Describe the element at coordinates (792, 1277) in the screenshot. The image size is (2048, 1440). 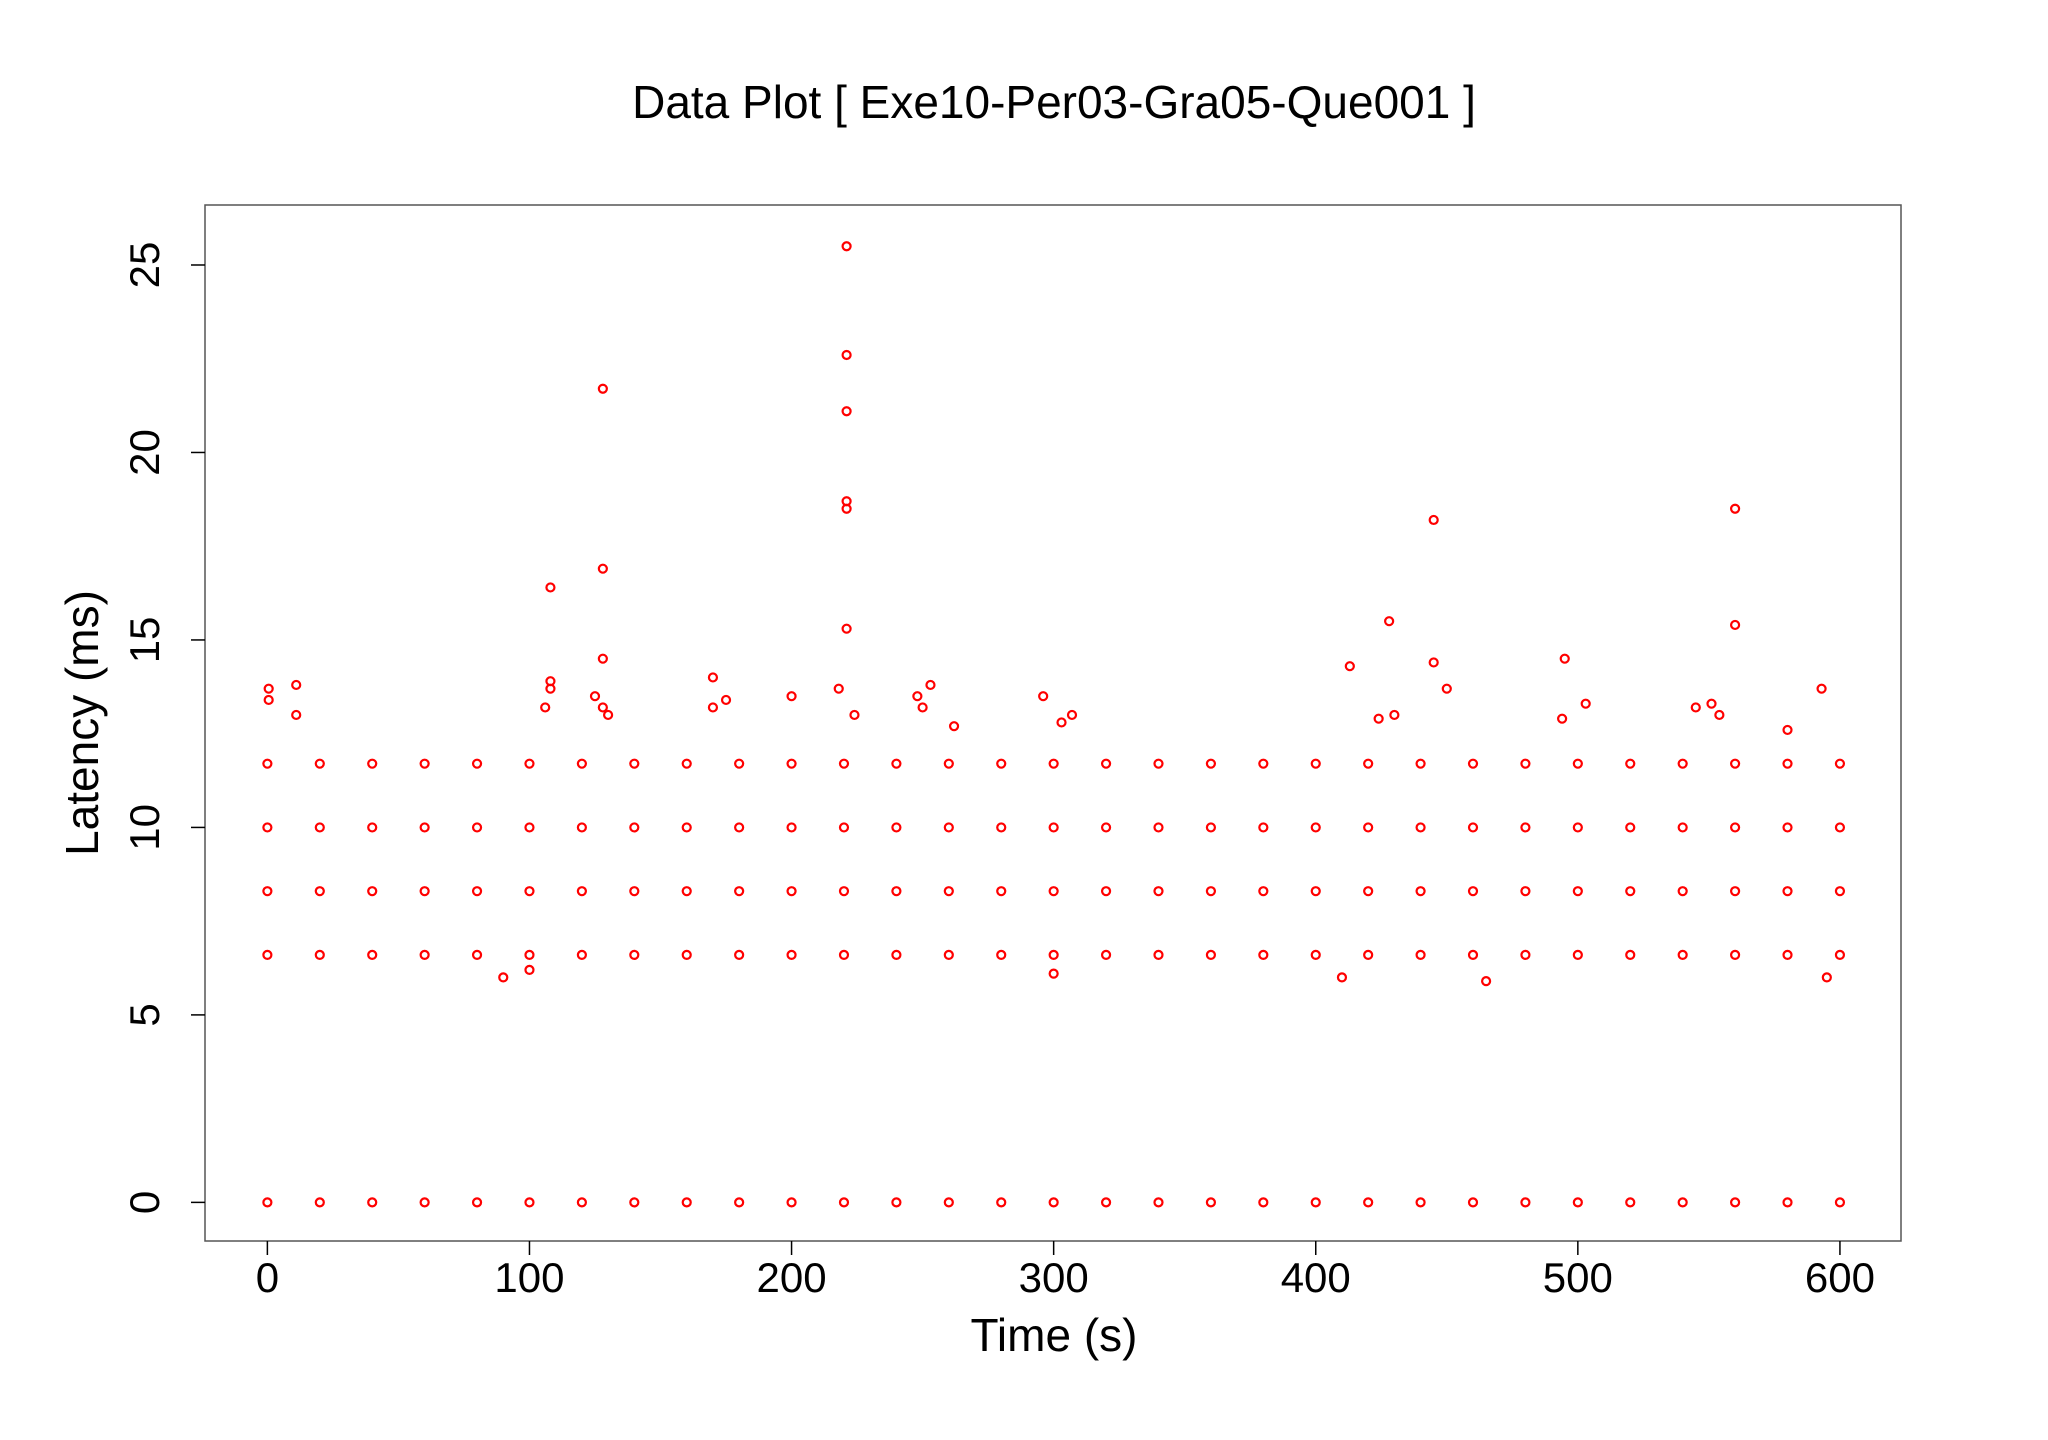
I see `x-tick-label: 200` at that location.